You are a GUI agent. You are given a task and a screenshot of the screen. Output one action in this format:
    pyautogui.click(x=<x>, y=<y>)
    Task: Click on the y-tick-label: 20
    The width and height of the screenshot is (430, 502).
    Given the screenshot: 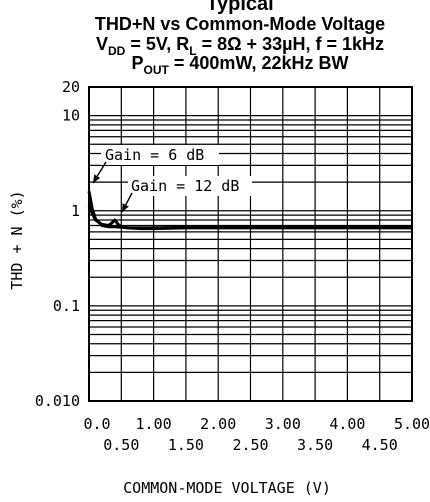 What is the action you would take?
    pyautogui.click(x=71, y=87)
    